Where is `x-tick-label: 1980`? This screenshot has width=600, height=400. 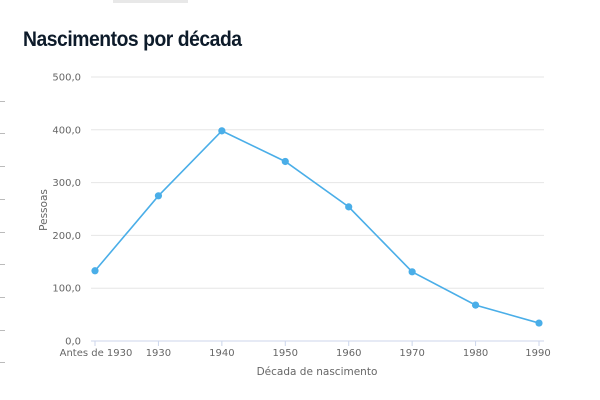 x-tick-label: 1980 is located at coordinates (475, 353).